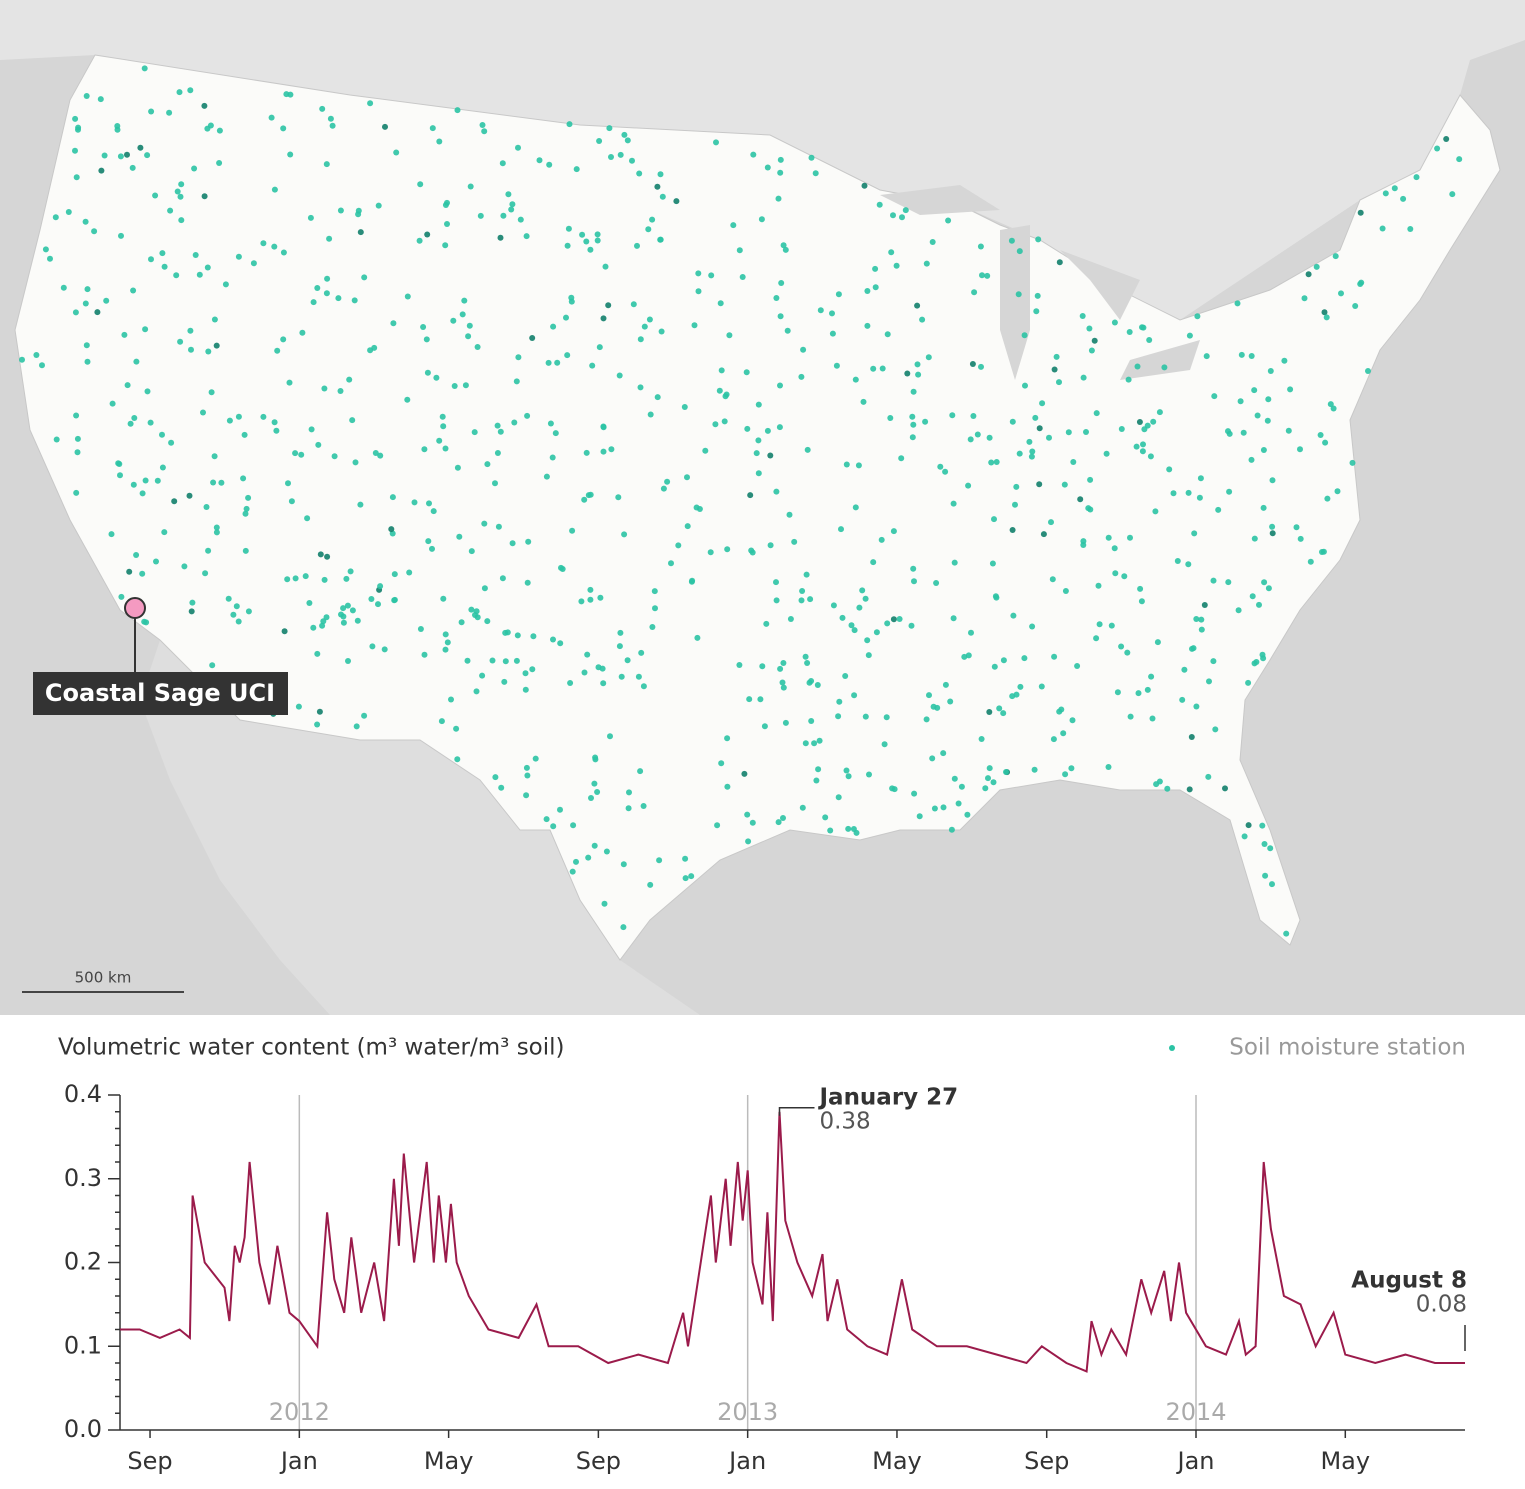  I want to click on legend-marker, so click(1172, 1048).